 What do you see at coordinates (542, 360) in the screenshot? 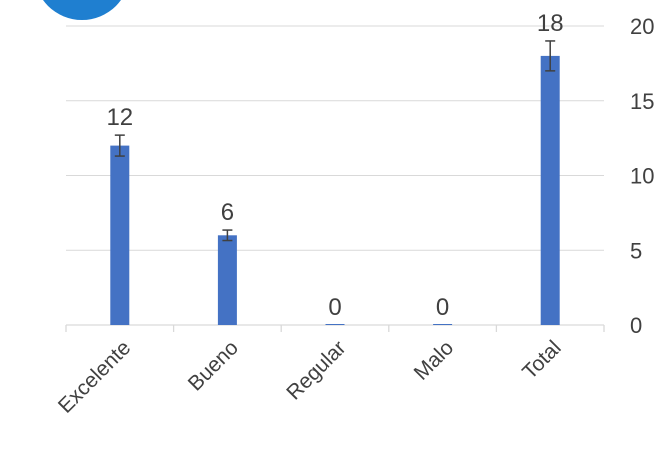
I see `x-tick-label: Total` at bounding box center [542, 360].